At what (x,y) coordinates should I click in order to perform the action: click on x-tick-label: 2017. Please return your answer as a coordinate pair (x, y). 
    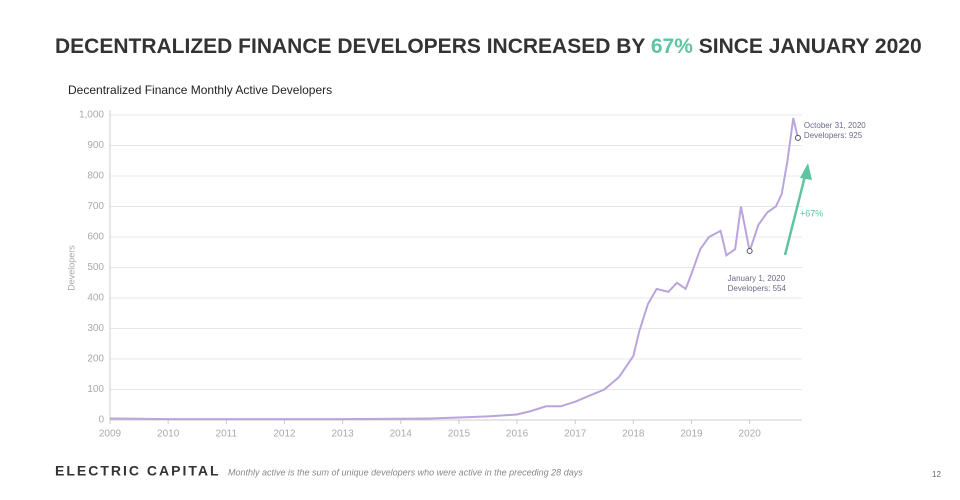
    Looking at the image, I should click on (575, 434).